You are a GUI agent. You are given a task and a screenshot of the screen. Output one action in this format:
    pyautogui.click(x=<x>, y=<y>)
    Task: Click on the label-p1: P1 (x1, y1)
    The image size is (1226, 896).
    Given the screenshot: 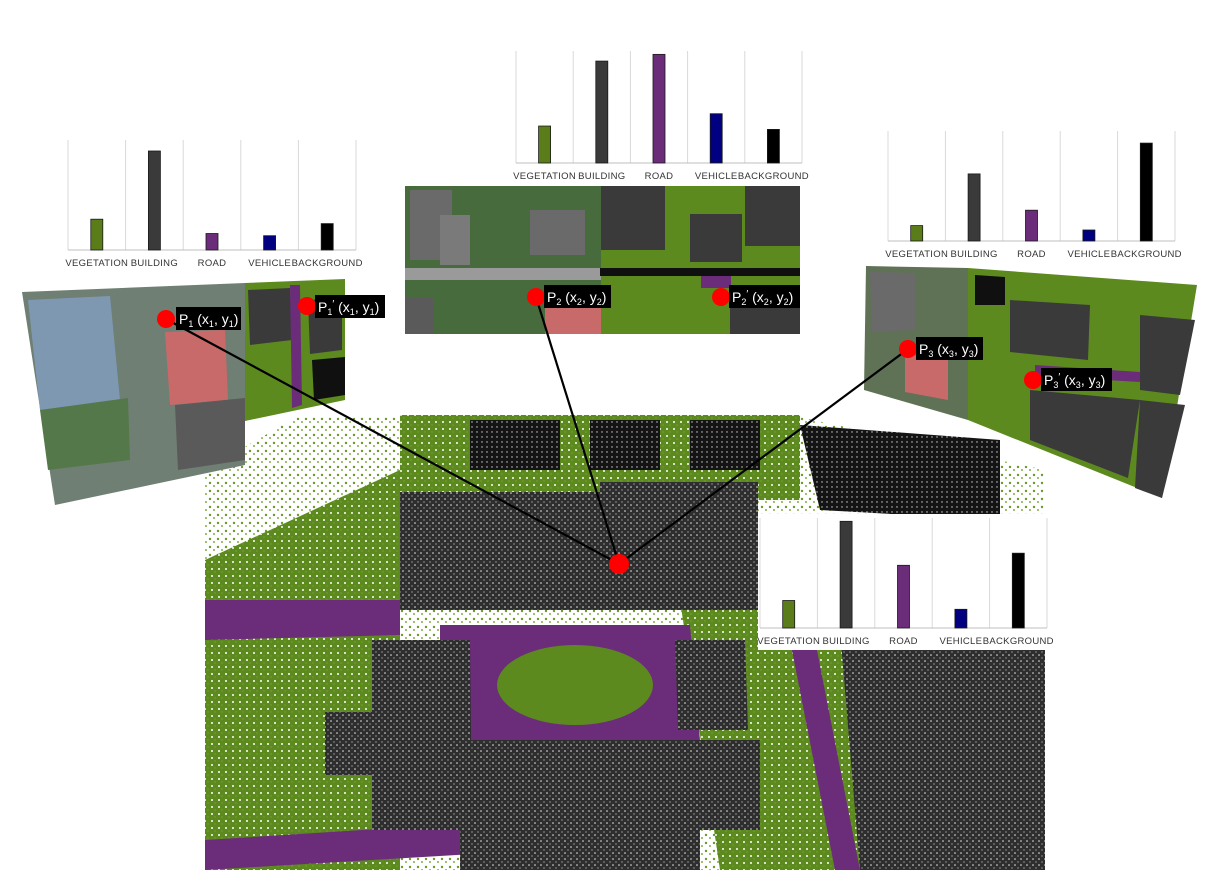 What is the action you would take?
    pyautogui.click(x=208, y=318)
    